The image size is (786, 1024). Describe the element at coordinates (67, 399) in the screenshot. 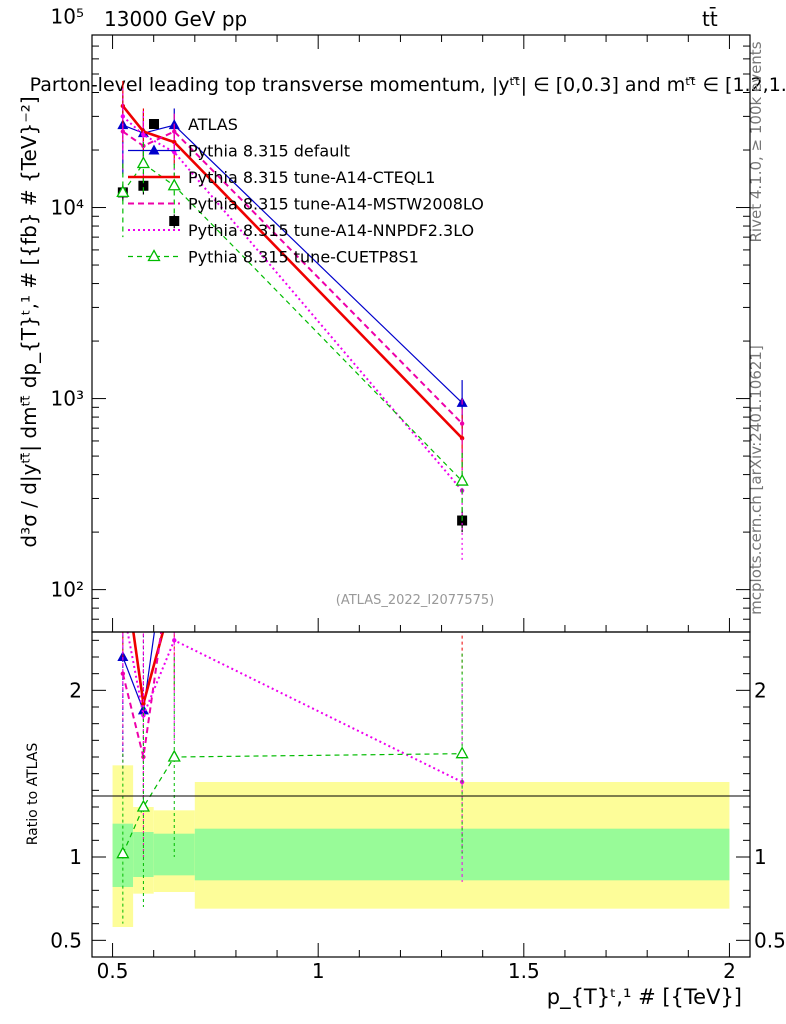

I see `main-ytick-label: 10³` at that location.